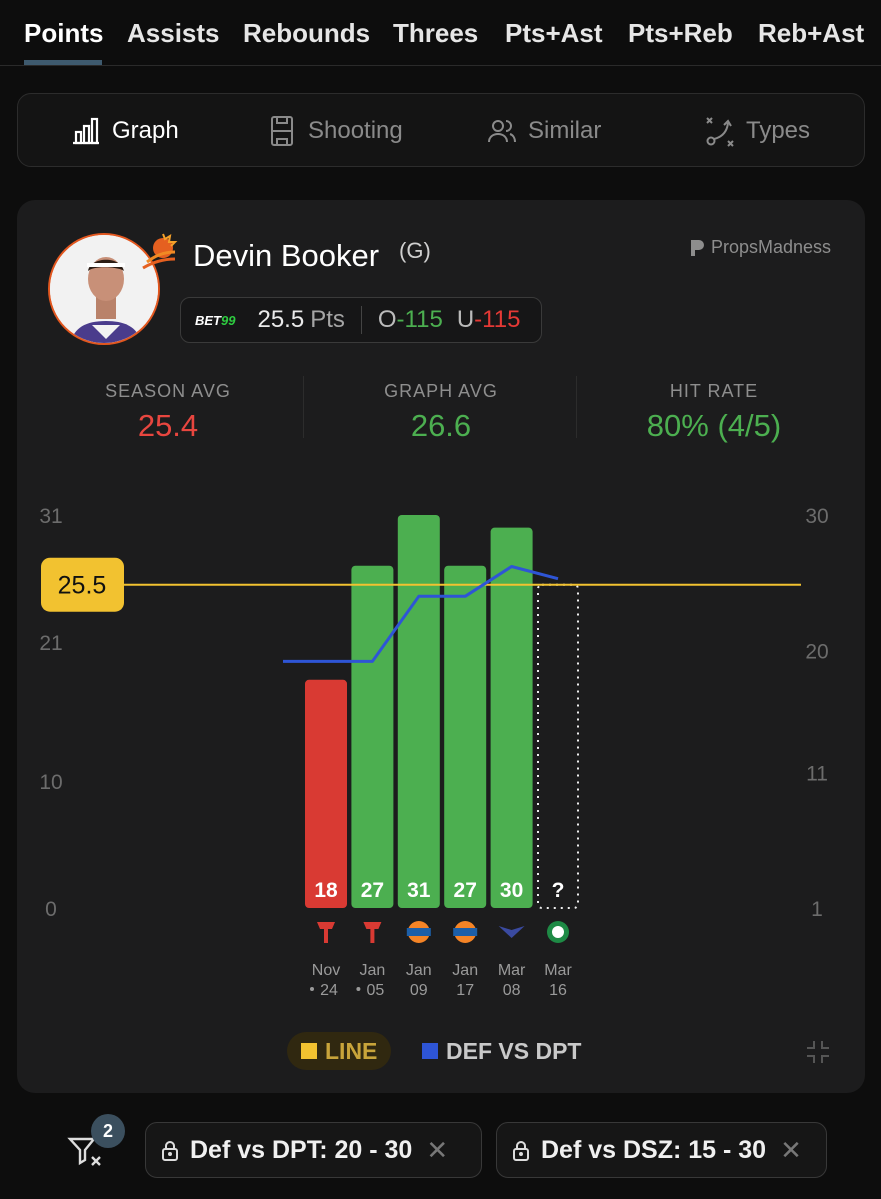  Describe the element at coordinates (173, 33) in the screenshot. I see `tab-assists: Assists` at that location.